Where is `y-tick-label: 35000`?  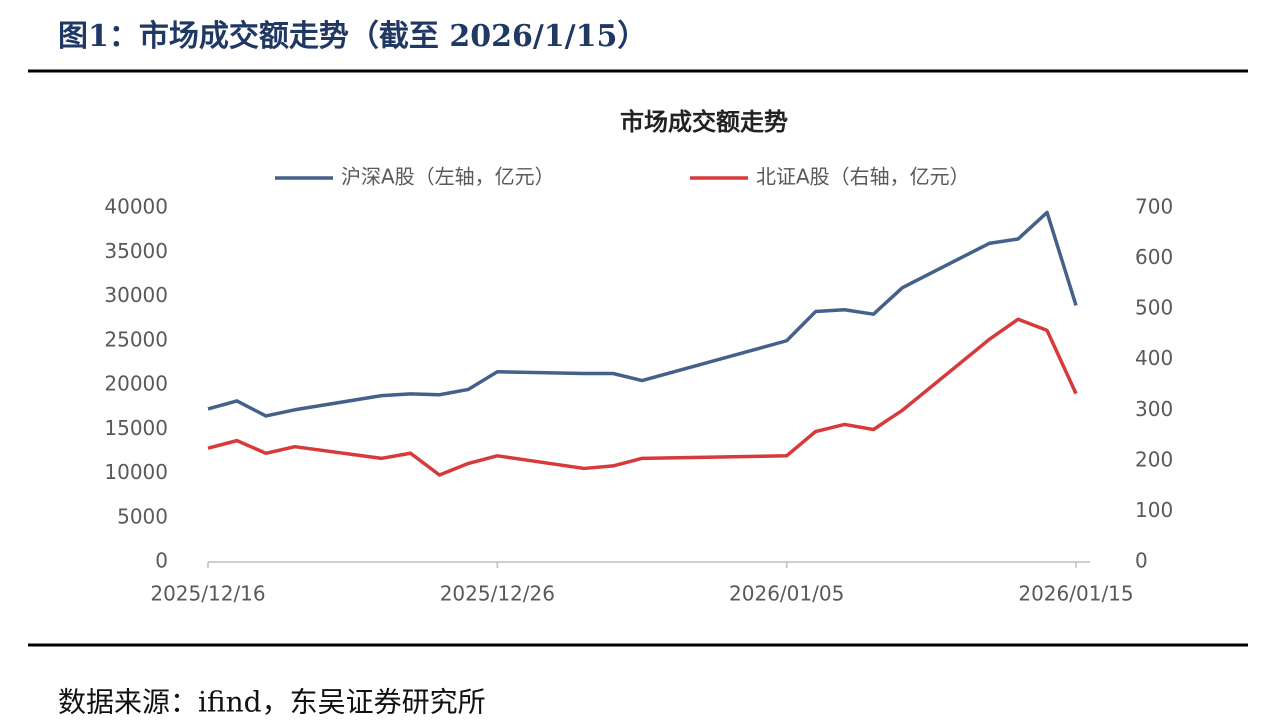 y-tick-label: 35000 is located at coordinates (136, 251).